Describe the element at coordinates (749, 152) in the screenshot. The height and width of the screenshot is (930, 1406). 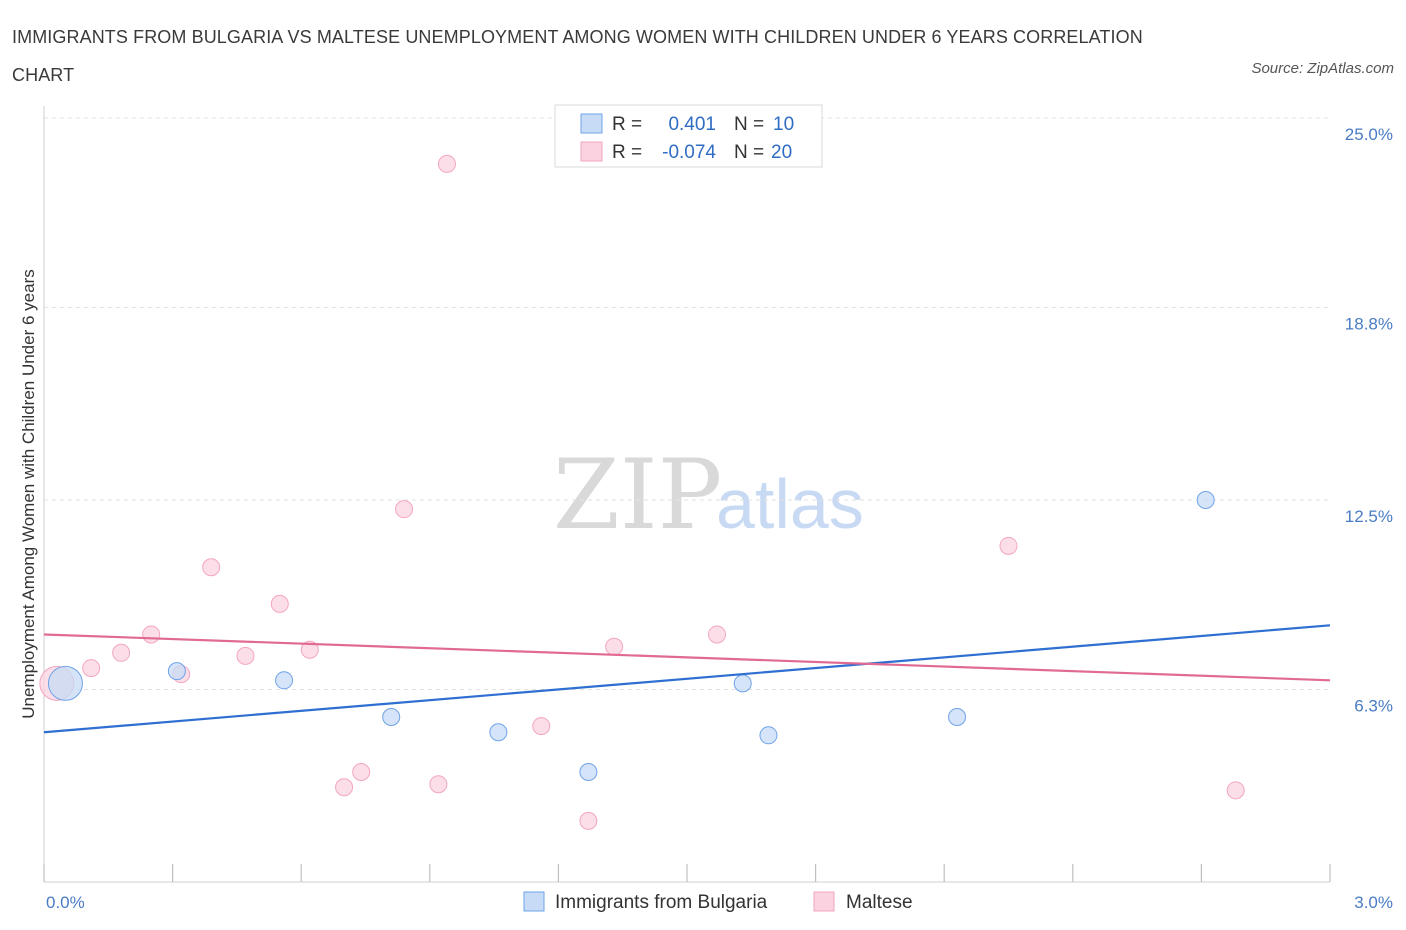
I see `legend-n-label-pink: N =` at that location.